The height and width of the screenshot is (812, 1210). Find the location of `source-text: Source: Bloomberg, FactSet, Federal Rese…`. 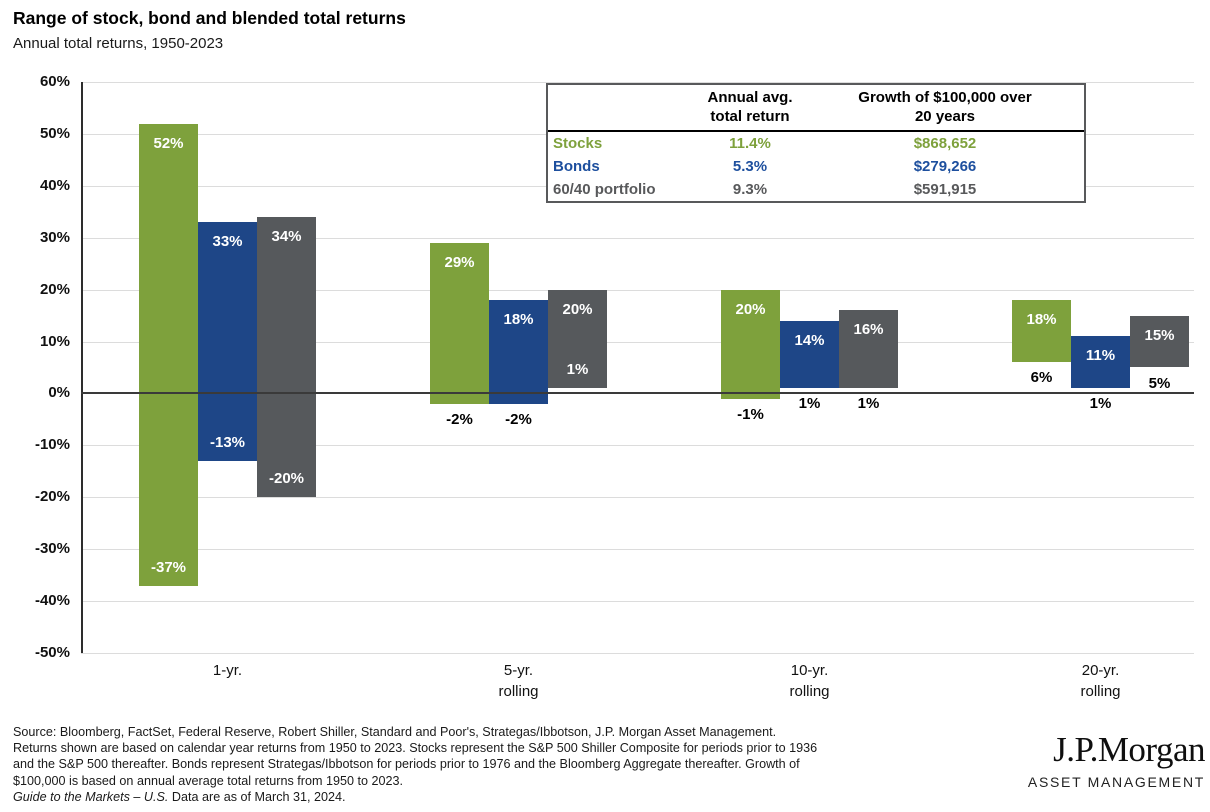

source-text: Source: Bloomberg, FactSet, Federal Rese… is located at coordinates (508, 764).